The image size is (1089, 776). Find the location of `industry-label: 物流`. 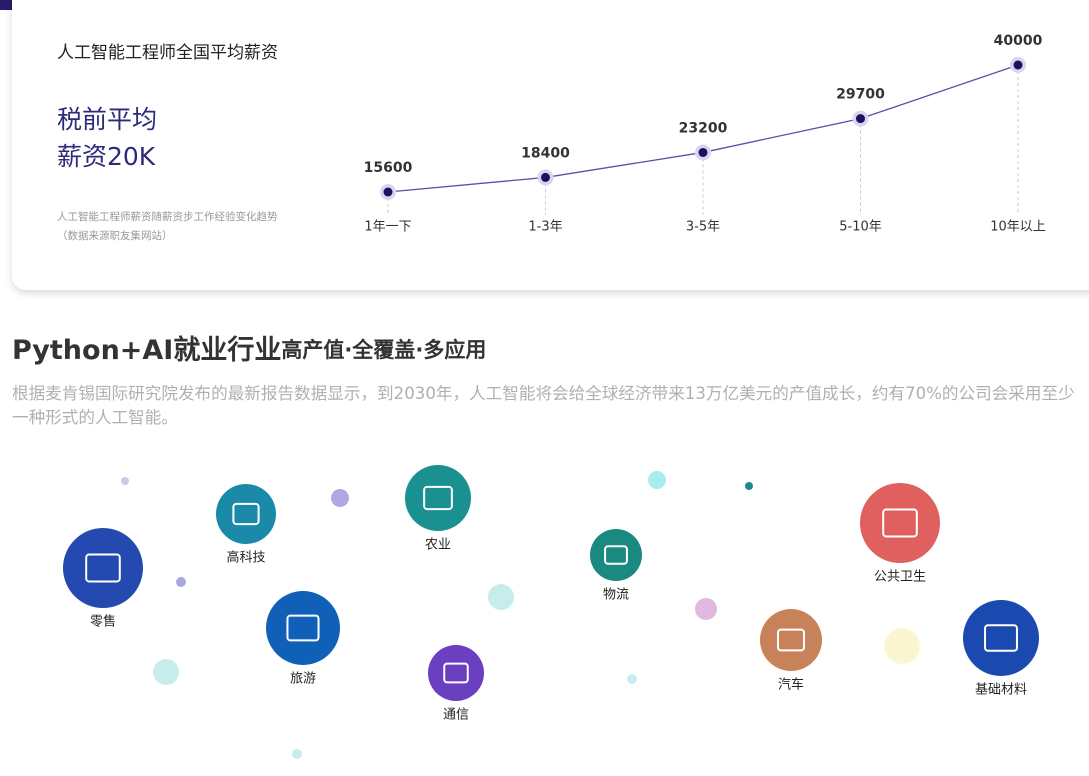

industry-label: 物流 is located at coordinates (616, 595).